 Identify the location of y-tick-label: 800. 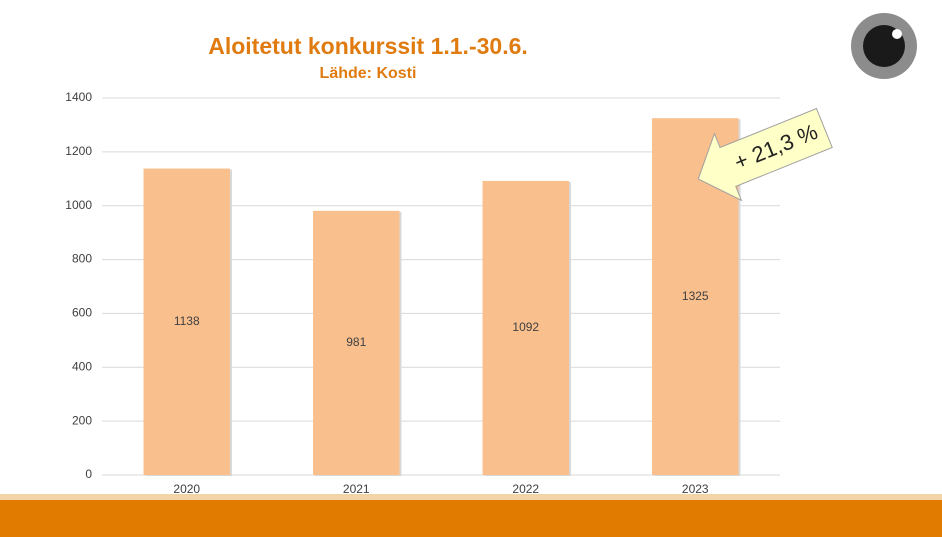
(82, 259).